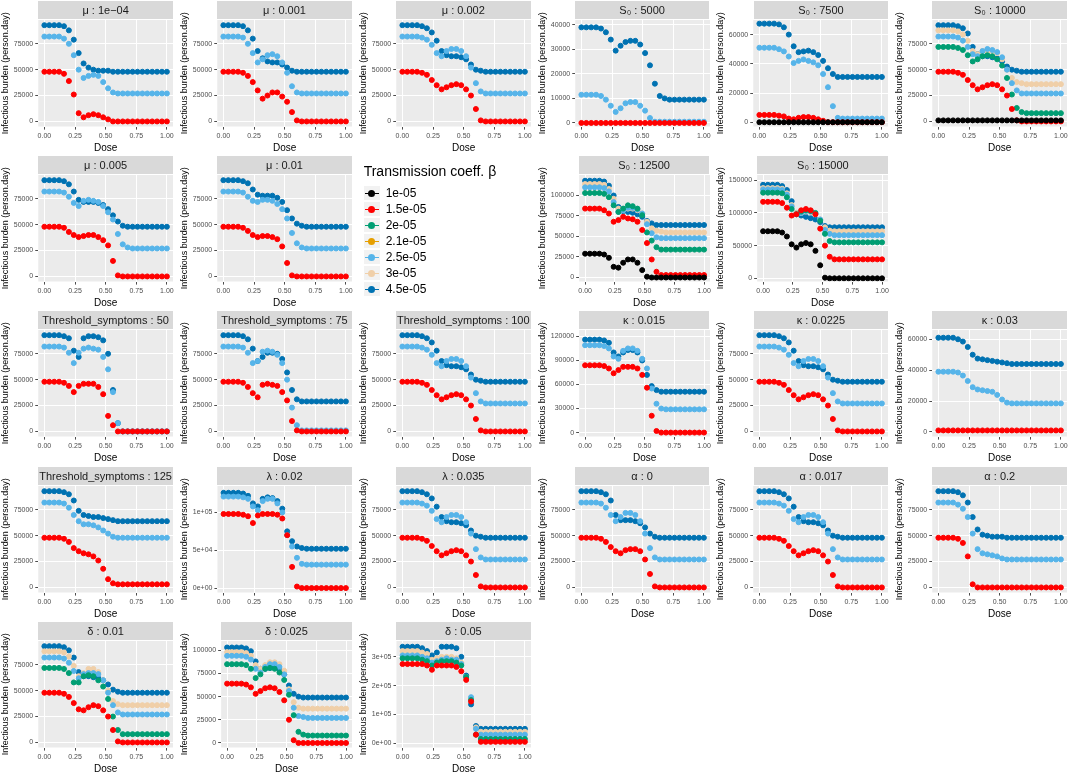 This screenshot has width=1073, height=776. I want to click on chart-title: α : 0, so click(642, 475).